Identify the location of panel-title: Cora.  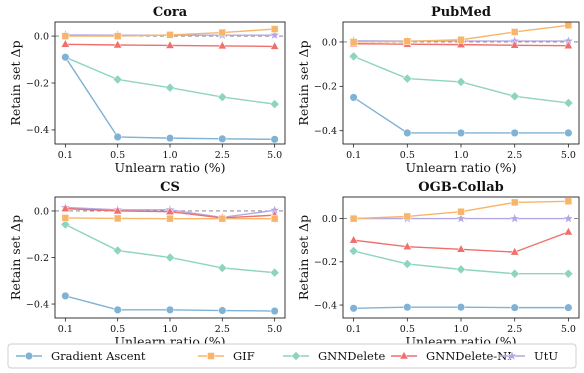
(170, 12).